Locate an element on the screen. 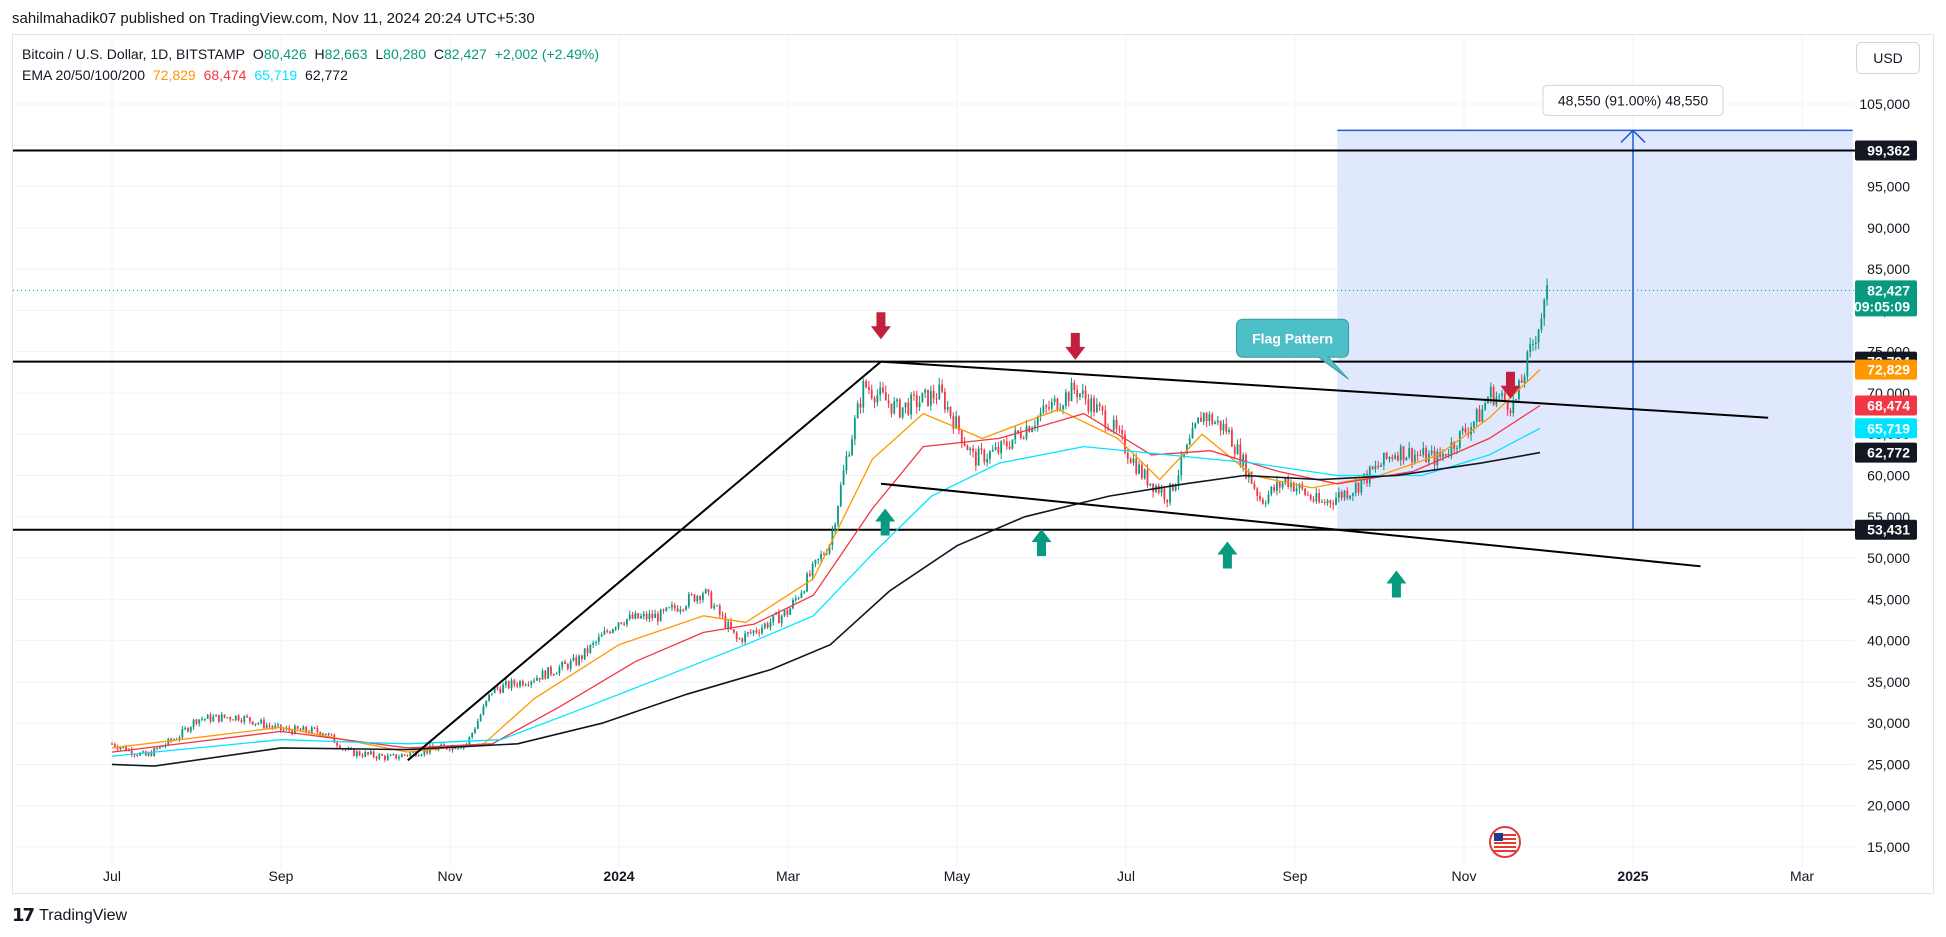  footer-brand: 𝟭𝟳 TradingView is located at coordinates (69, 915).